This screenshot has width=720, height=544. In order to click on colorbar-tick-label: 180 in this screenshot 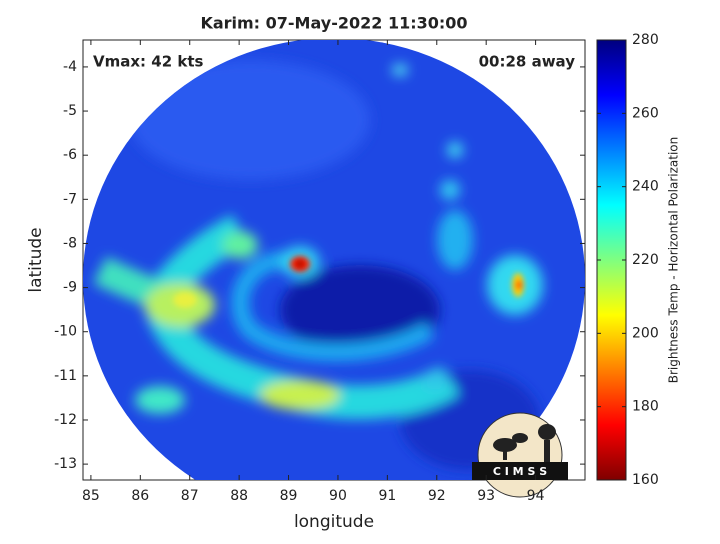, I will do `click(645, 407)`.